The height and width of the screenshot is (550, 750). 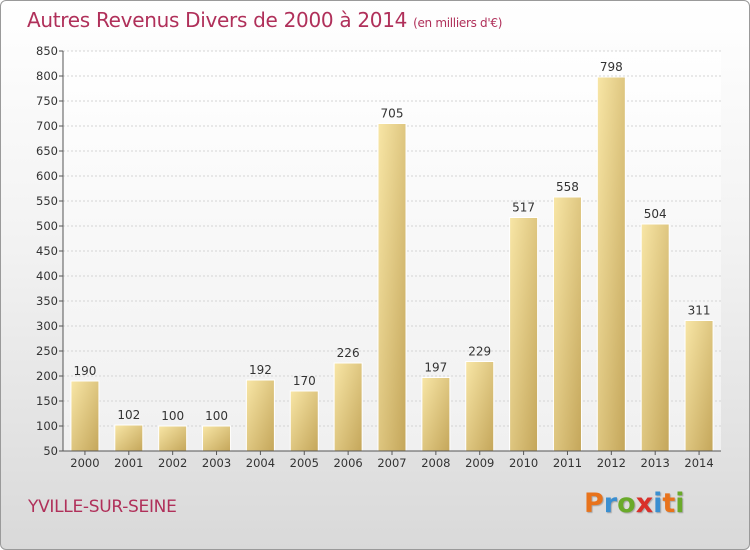 I want to click on x-tick-label: 2014, so click(x=698, y=463).